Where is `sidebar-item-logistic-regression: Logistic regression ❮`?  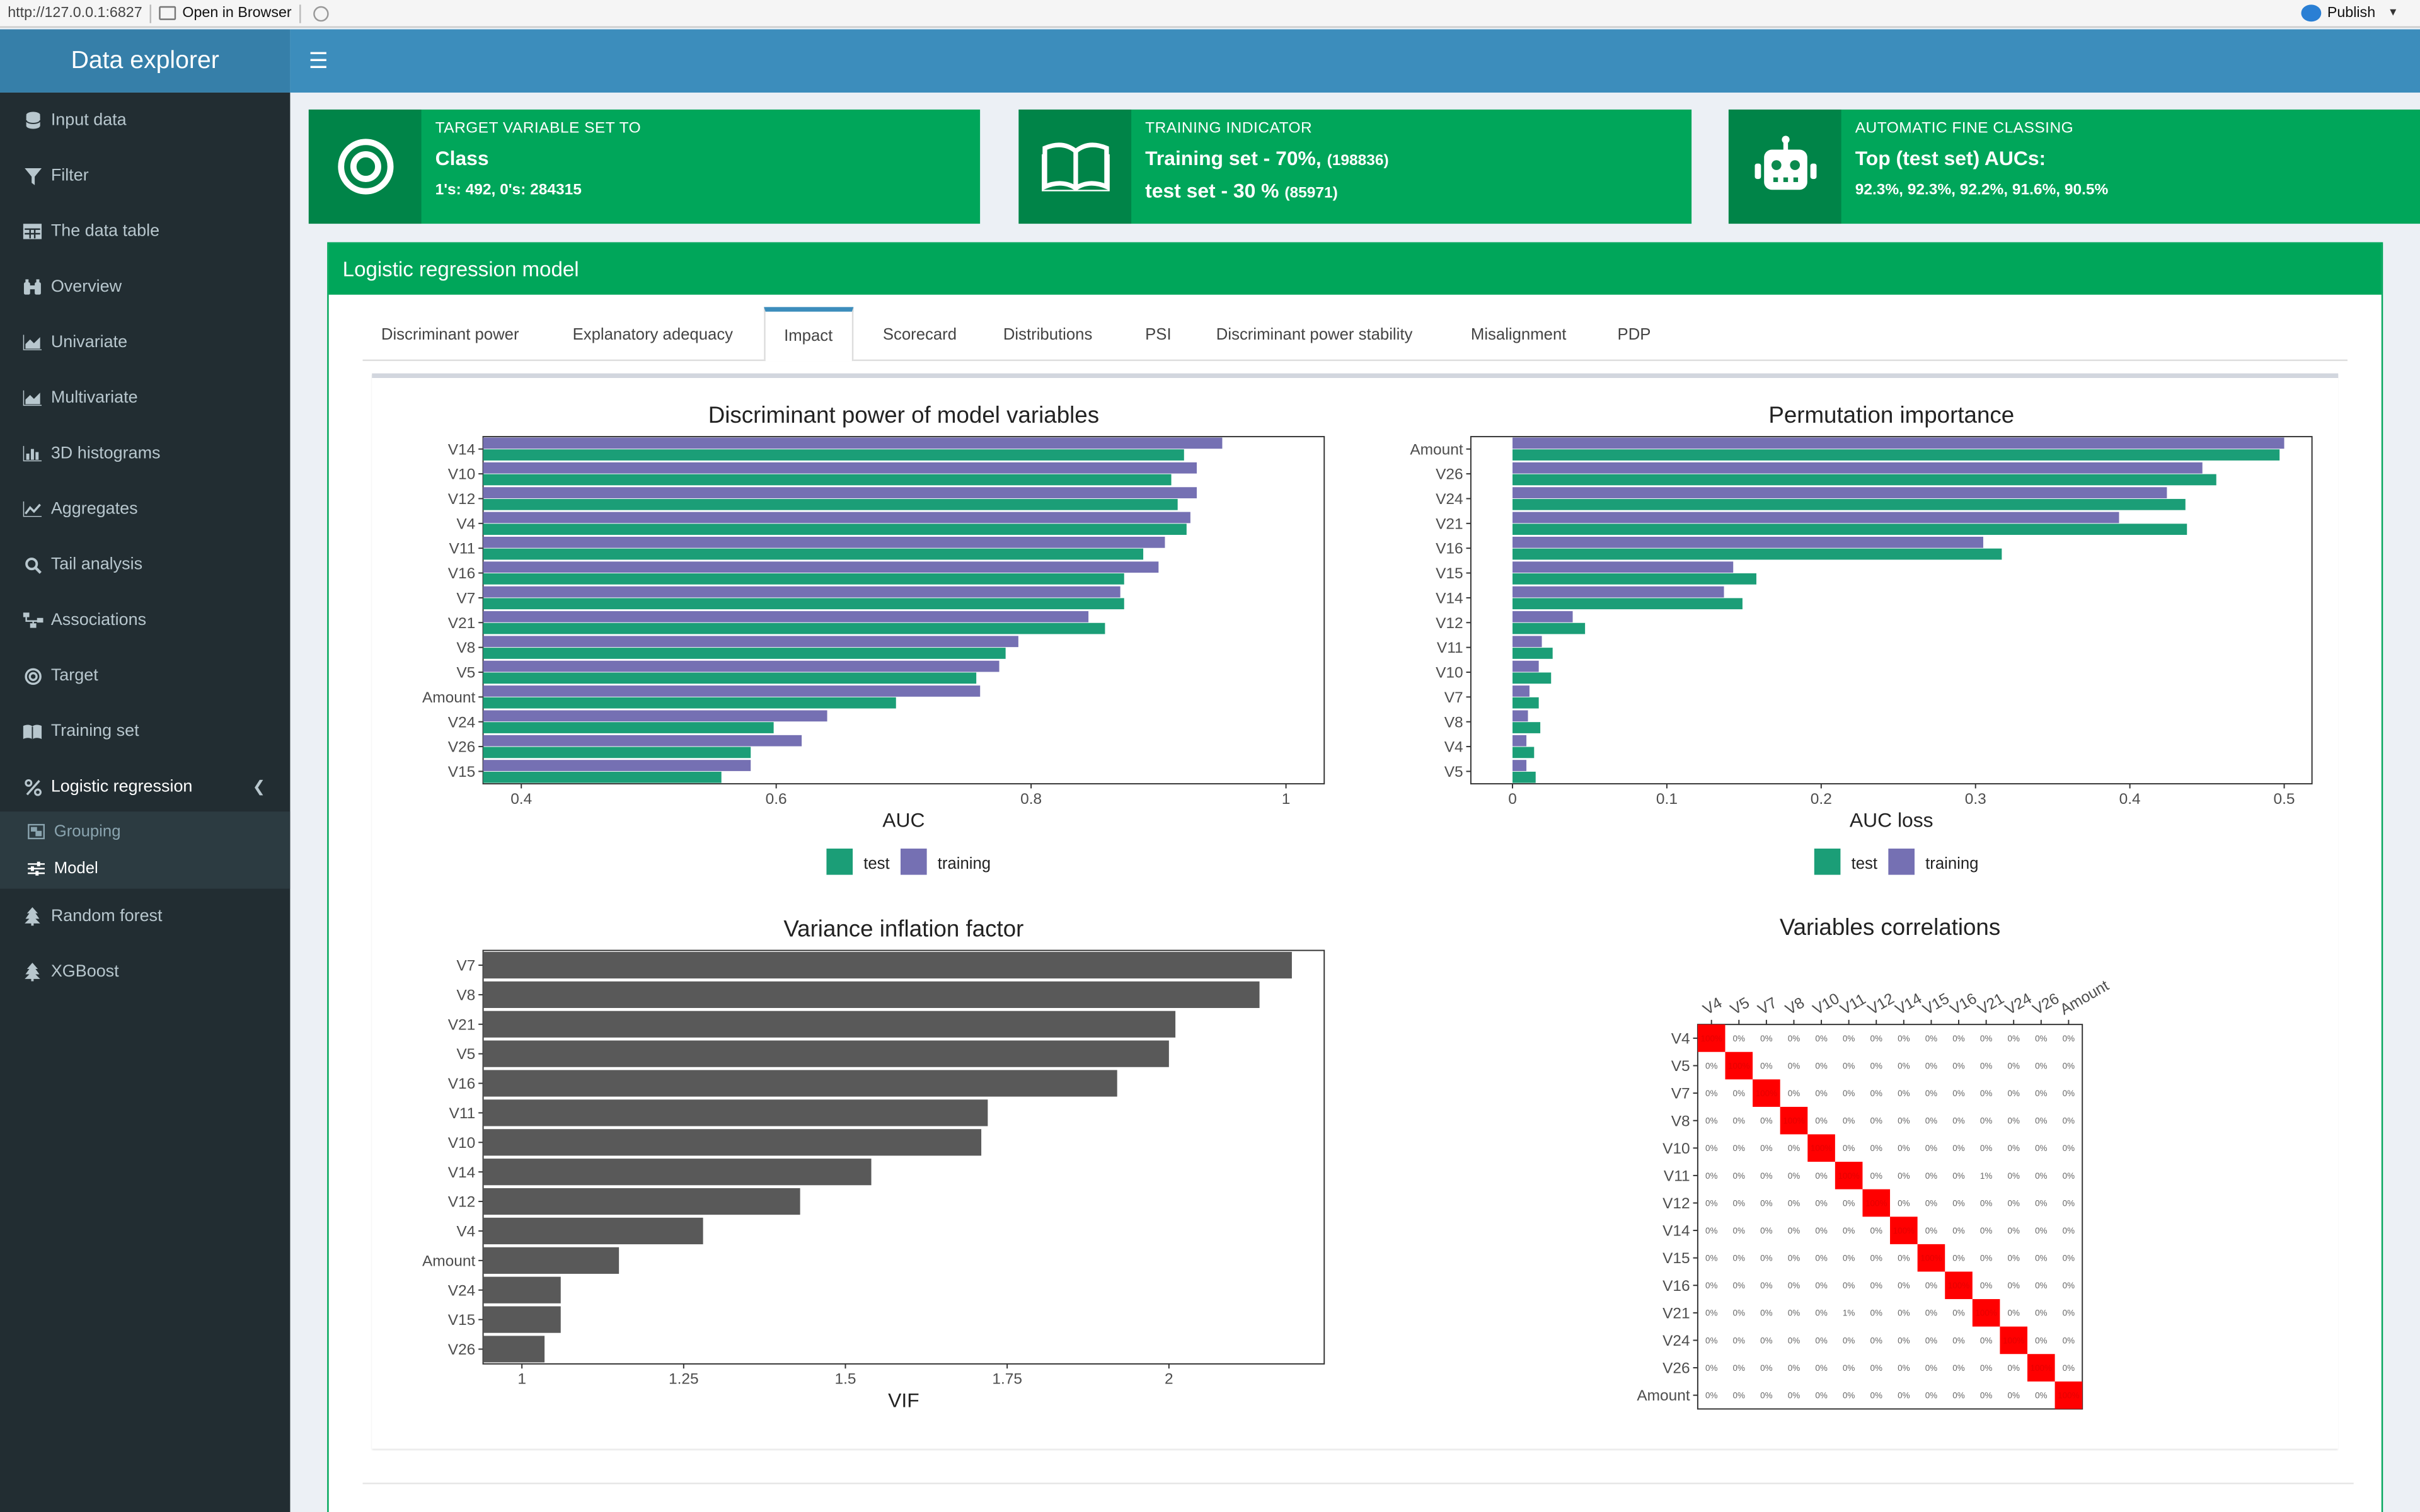 sidebar-item-logistic-regression: Logistic regression ❮ is located at coordinates (145, 787).